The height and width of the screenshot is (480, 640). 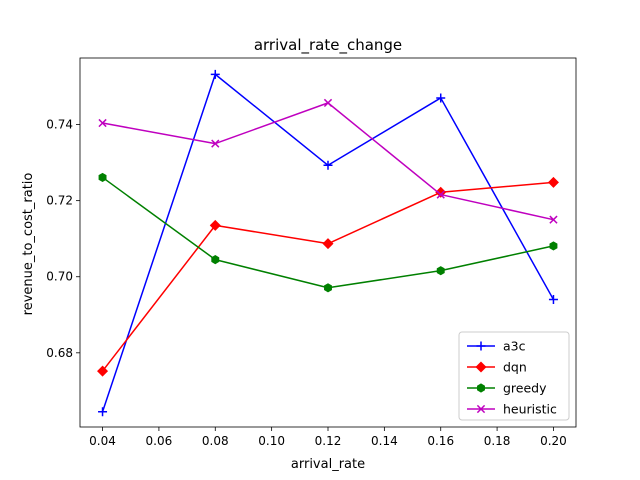 I want to click on x-tick-label: 0.14, so click(x=384, y=441).